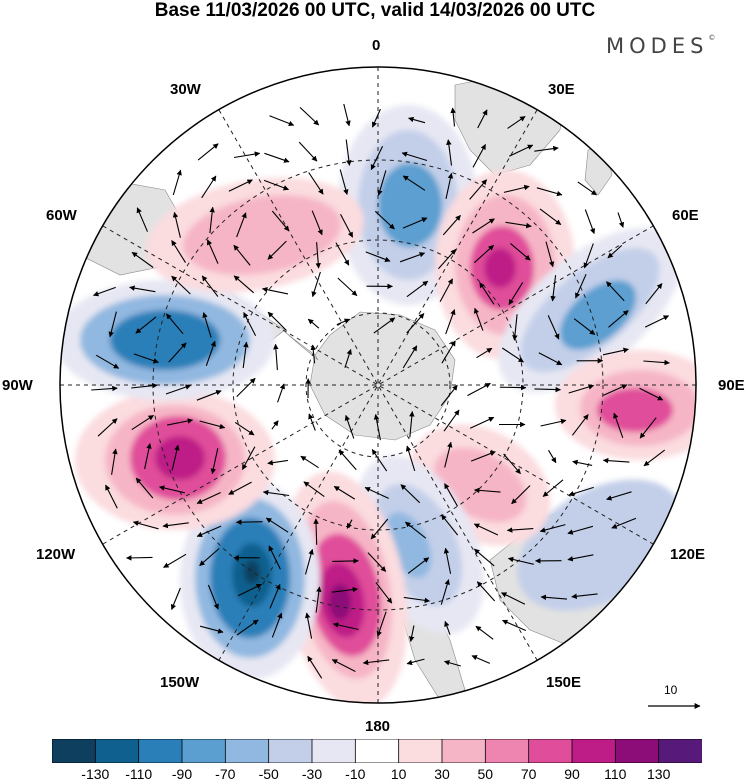 This screenshot has height=783, width=750. Describe the element at coordinates (731, 385) in the screenshot. I see `lon-label-90e: 90E` at that location.